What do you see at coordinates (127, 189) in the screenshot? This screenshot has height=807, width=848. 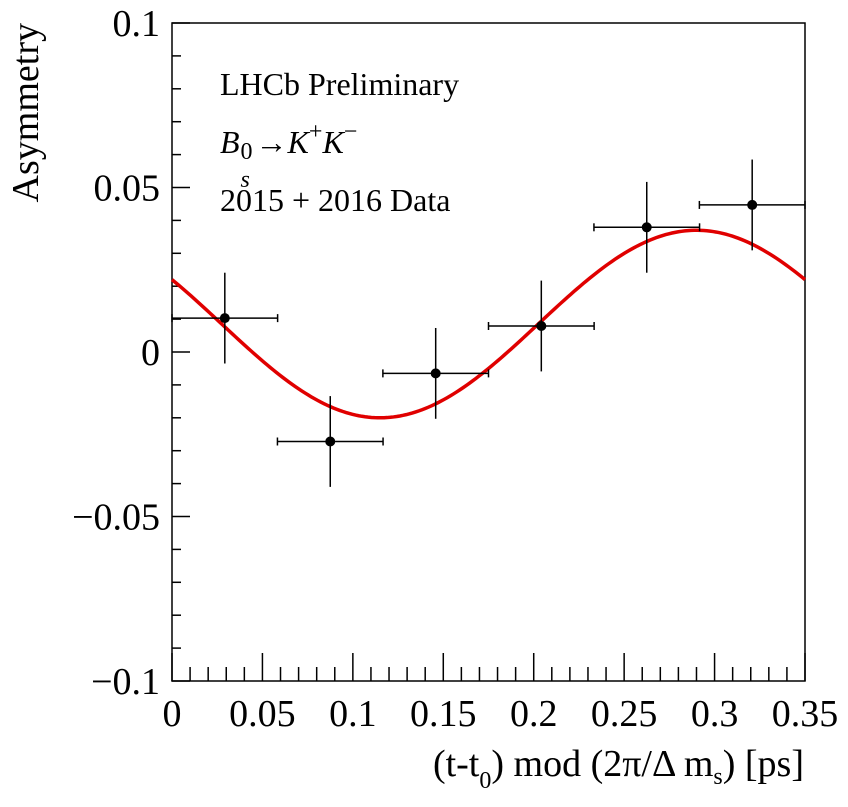 I see `y-tick-label: 0.05` at bounding box center [127, 189].